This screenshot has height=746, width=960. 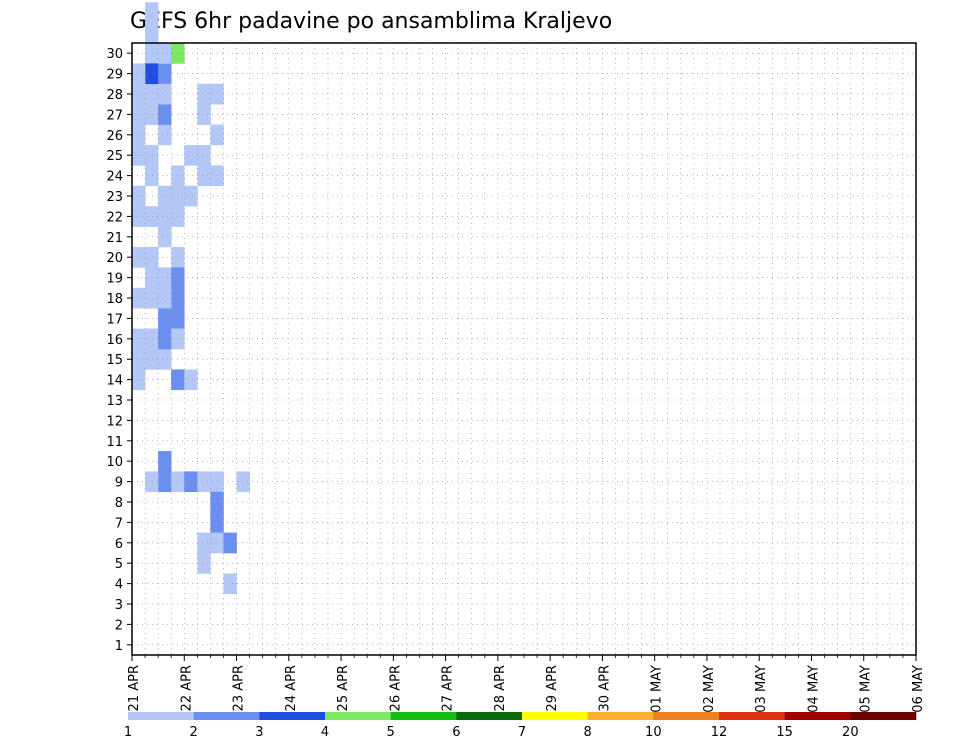 I want to click on x-tick-label: 05 MAY, so click(x=866, y=689).